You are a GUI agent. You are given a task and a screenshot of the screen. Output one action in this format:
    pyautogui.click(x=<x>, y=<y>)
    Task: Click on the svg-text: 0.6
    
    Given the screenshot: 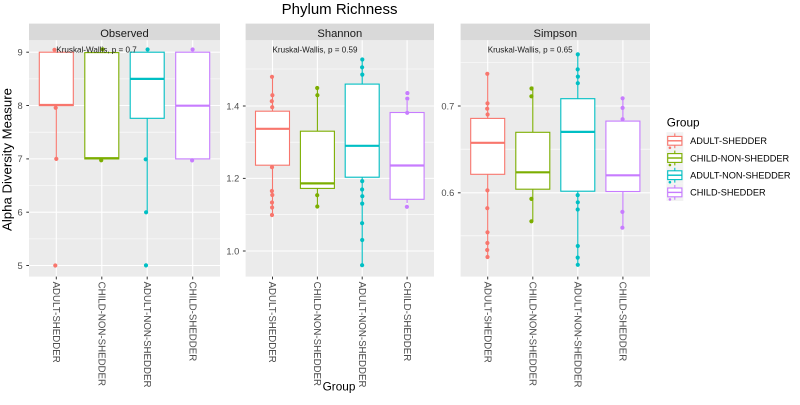 What is the action you would take?
    pyautogui.click(x=447, y=193)
    